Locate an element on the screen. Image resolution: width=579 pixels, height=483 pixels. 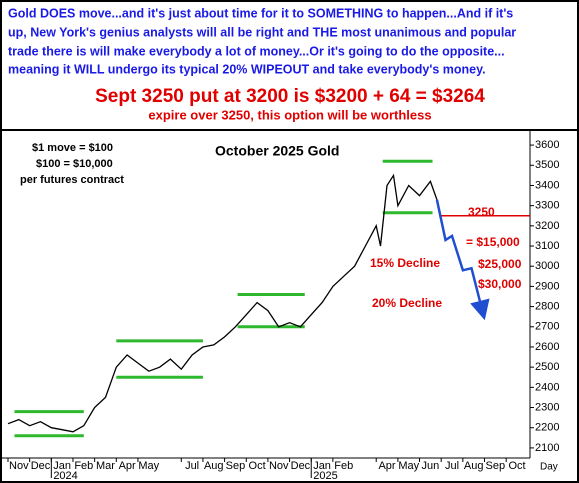
y-tick-label: 2600 is located at coordinates (547, 347).